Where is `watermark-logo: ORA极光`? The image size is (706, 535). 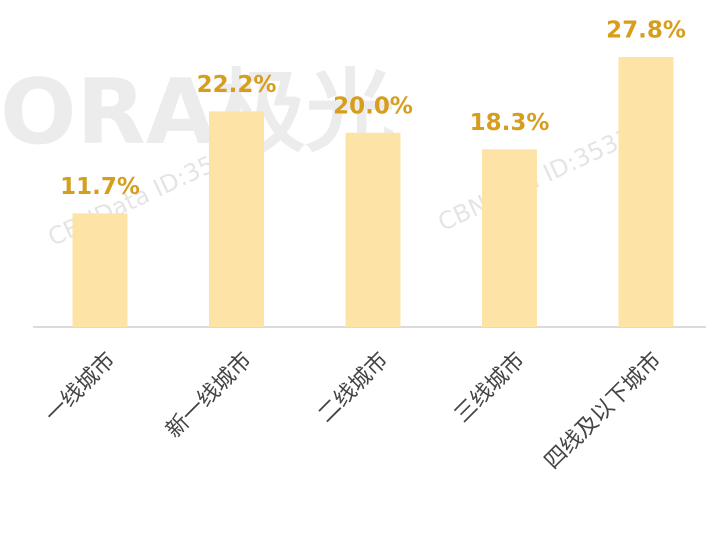
watermark-logo: ORA极光 is located at coordinates (197, 112).